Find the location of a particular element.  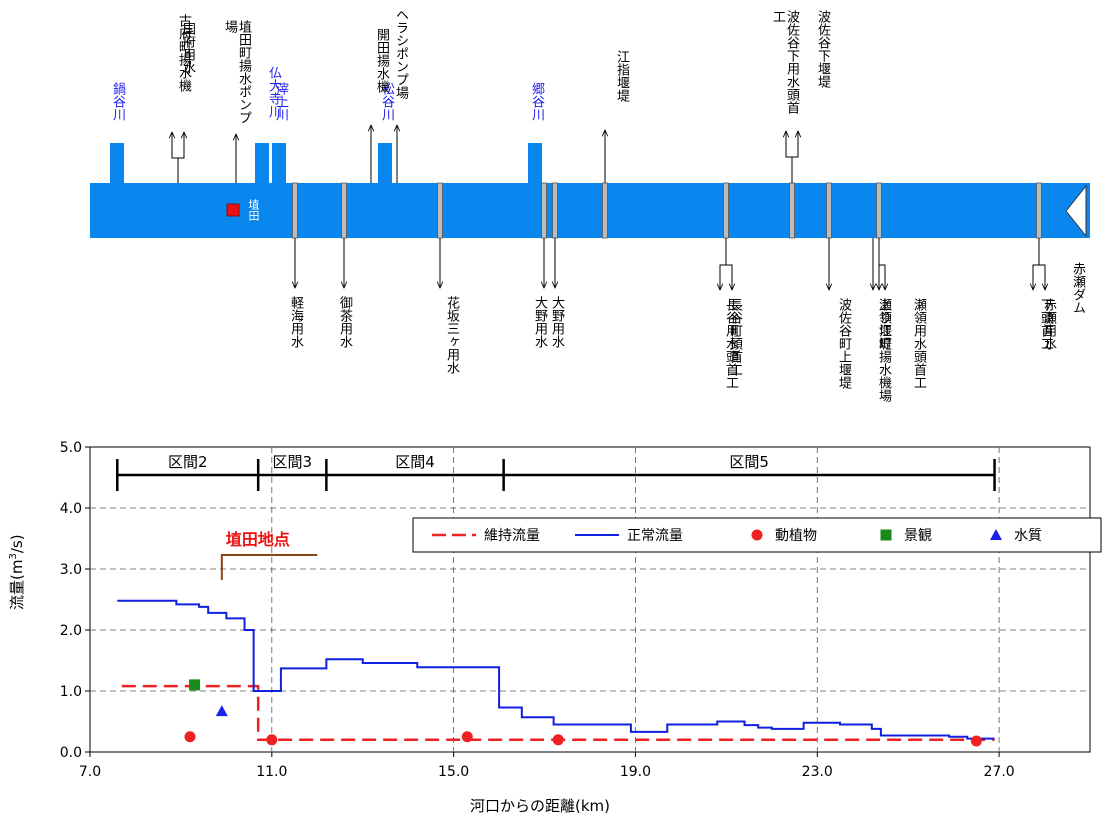

annotation-label: 埴田地点 is located at coordinates (258, 539).